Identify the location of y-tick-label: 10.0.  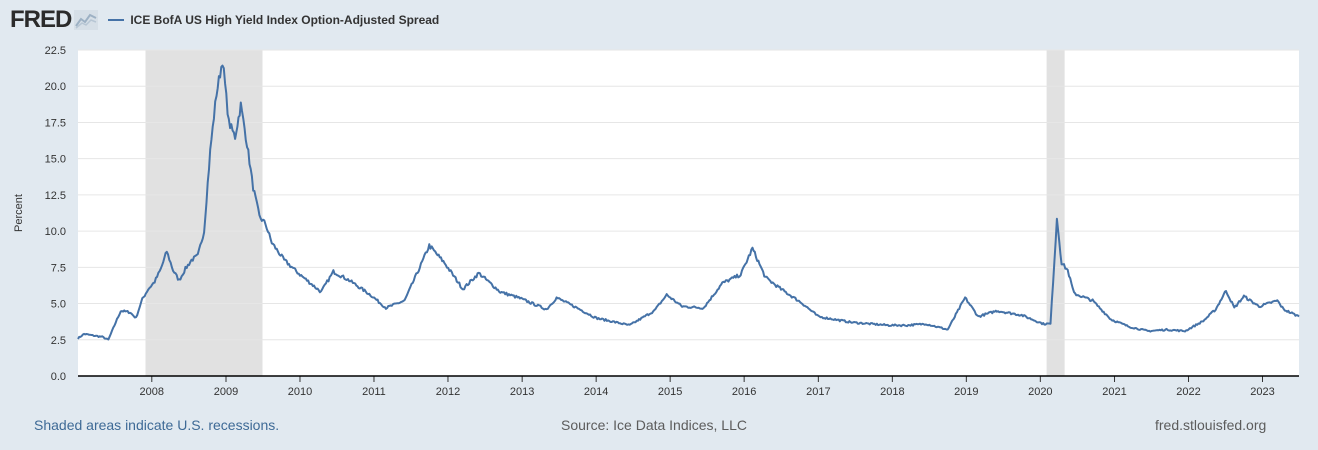
(55, 232).